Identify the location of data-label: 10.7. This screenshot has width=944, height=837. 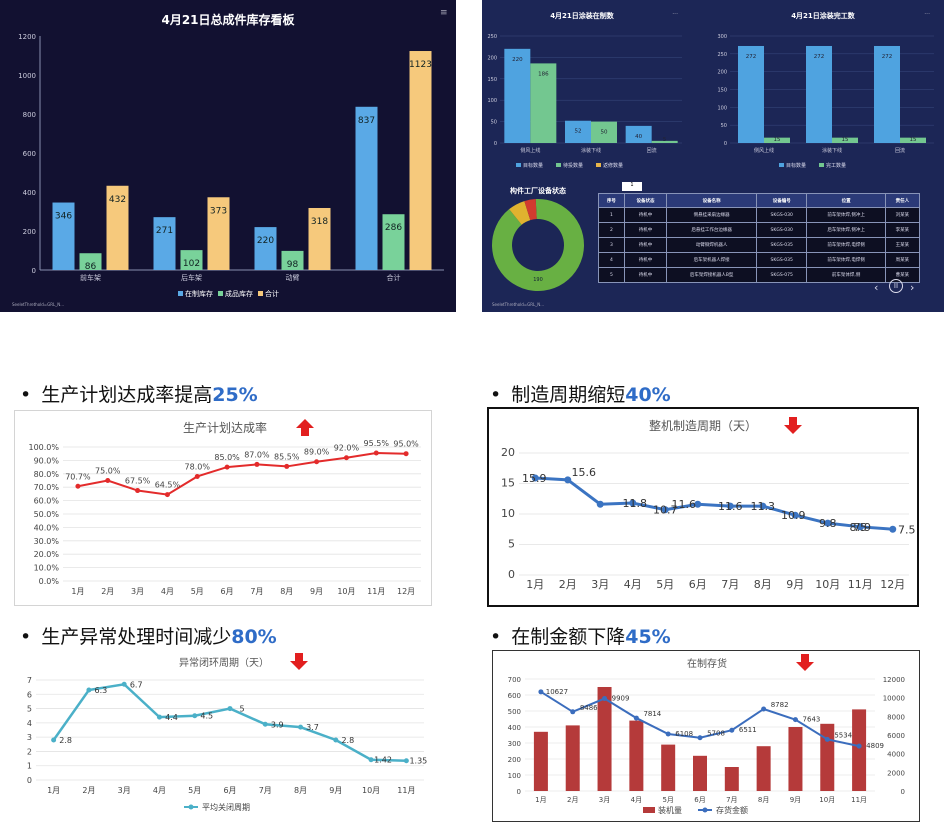
(665, 510).